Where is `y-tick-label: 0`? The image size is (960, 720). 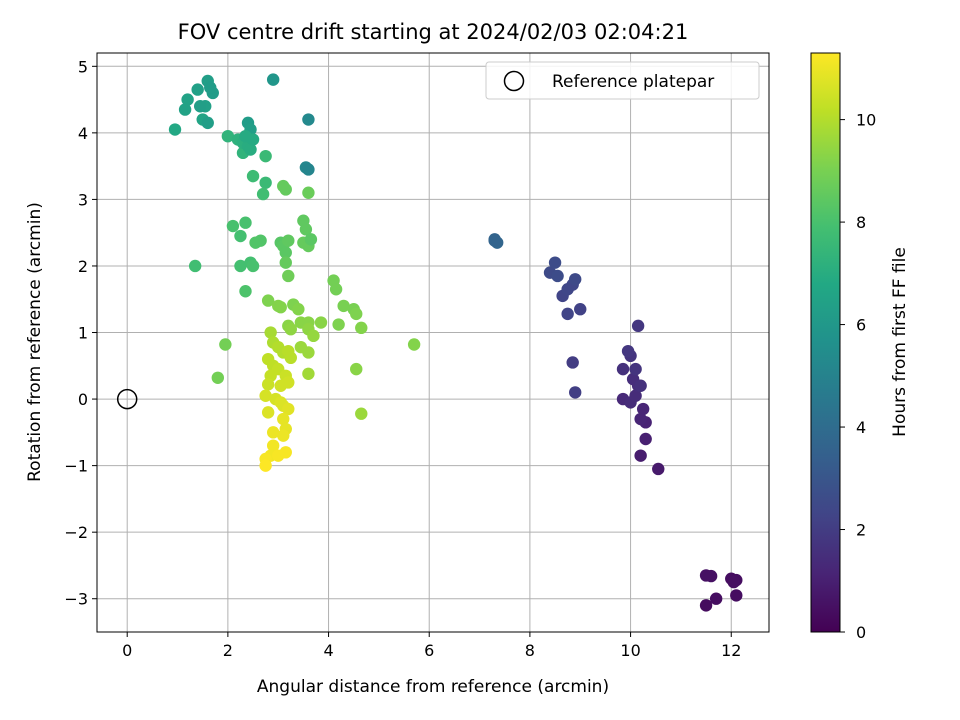 y-tick-label: 0 is located at coordinates (83, 399).